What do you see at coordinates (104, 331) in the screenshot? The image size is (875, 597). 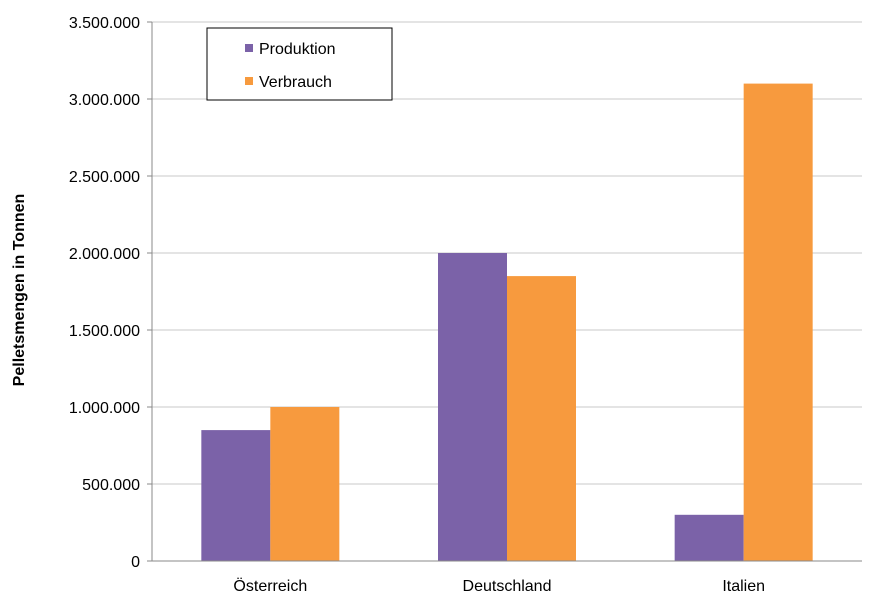 I see `y-tick-label: 1.500.000` at bounding box center [104, 331].